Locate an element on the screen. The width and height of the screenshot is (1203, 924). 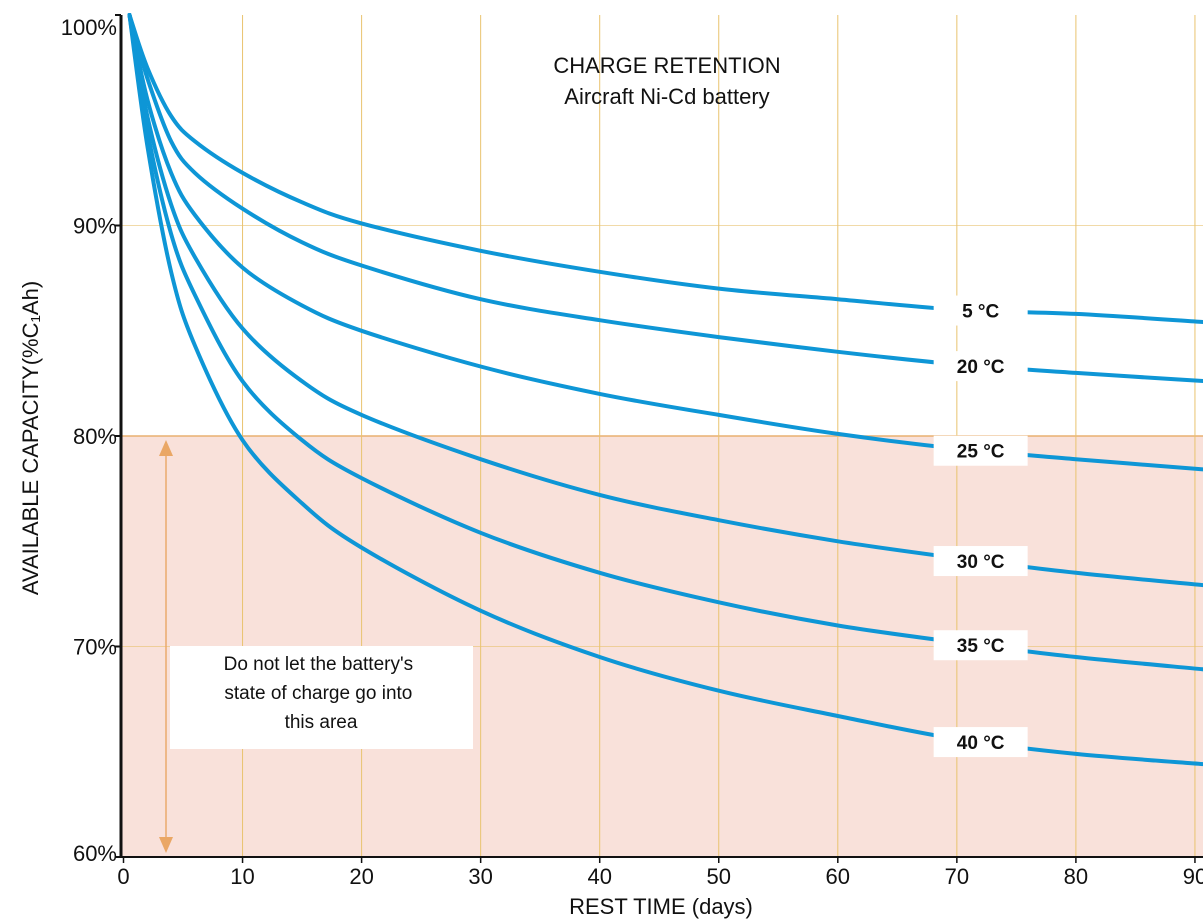
series-label: 20 °C is located at coordinates (981, 367).